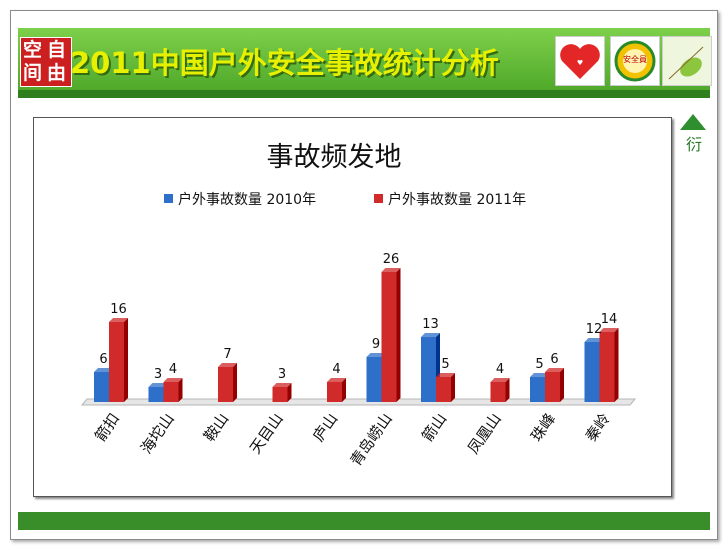 The image size is (728, 550). What do you see at coordinates (391, 259) in the screenshot?
I see `data-label: 26` at bounding box center [391, 259].